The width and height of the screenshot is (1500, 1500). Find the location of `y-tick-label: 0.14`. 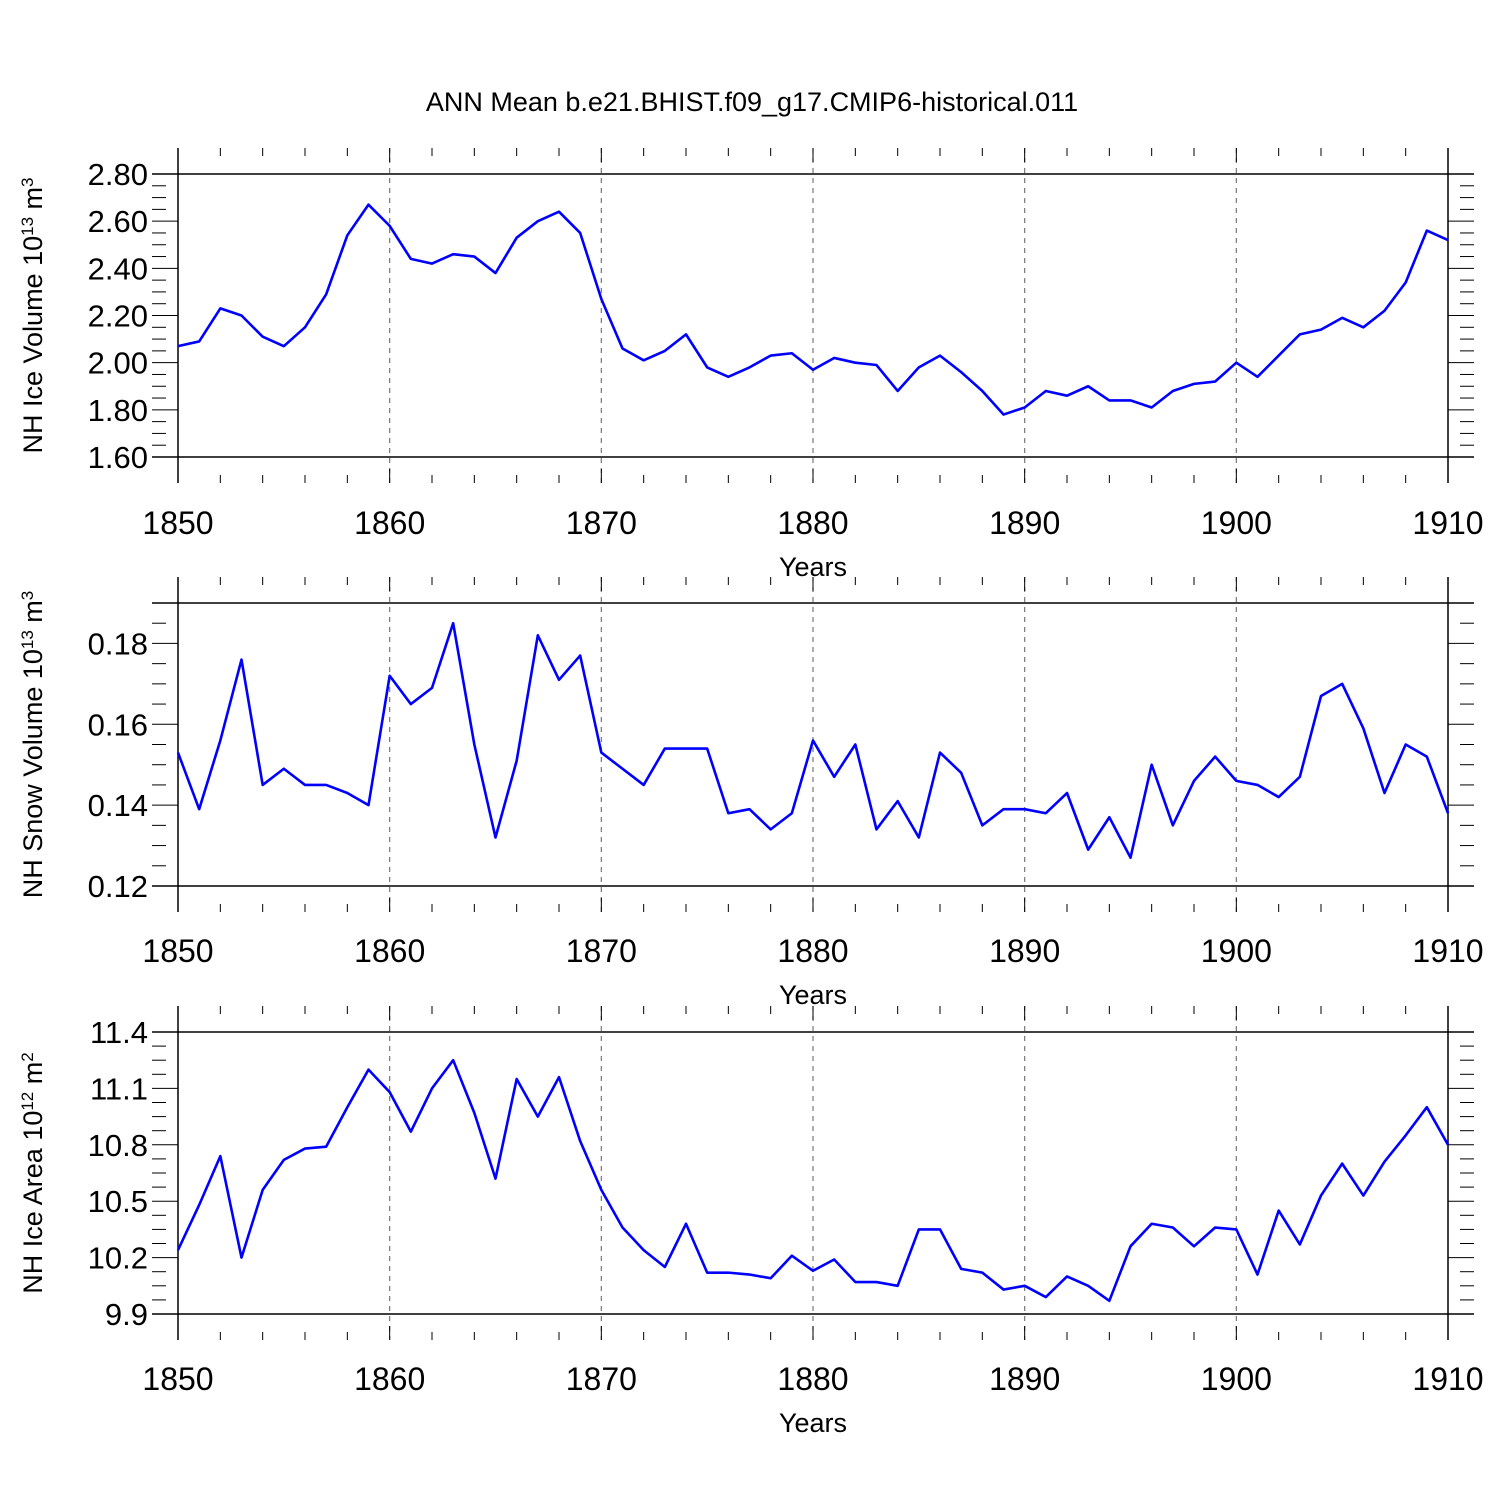

y-tick-label: 0.14 is located at coordinates (118, 805).